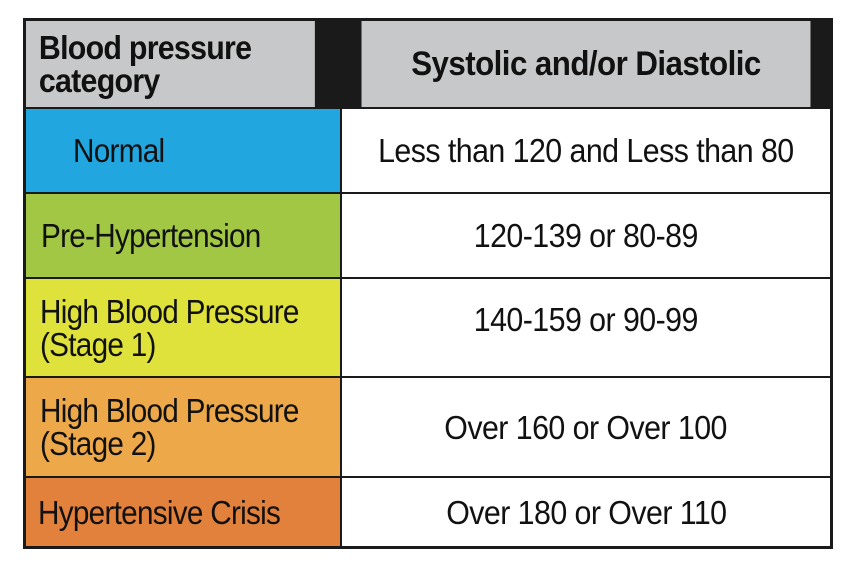 Image resolution: width=846 pixels, height=568 pixels. What do you see at coordinates (586, 319) in the screenshot?
I see `value-label: 140-159 or 90-99` at bounding box center [586, 319].